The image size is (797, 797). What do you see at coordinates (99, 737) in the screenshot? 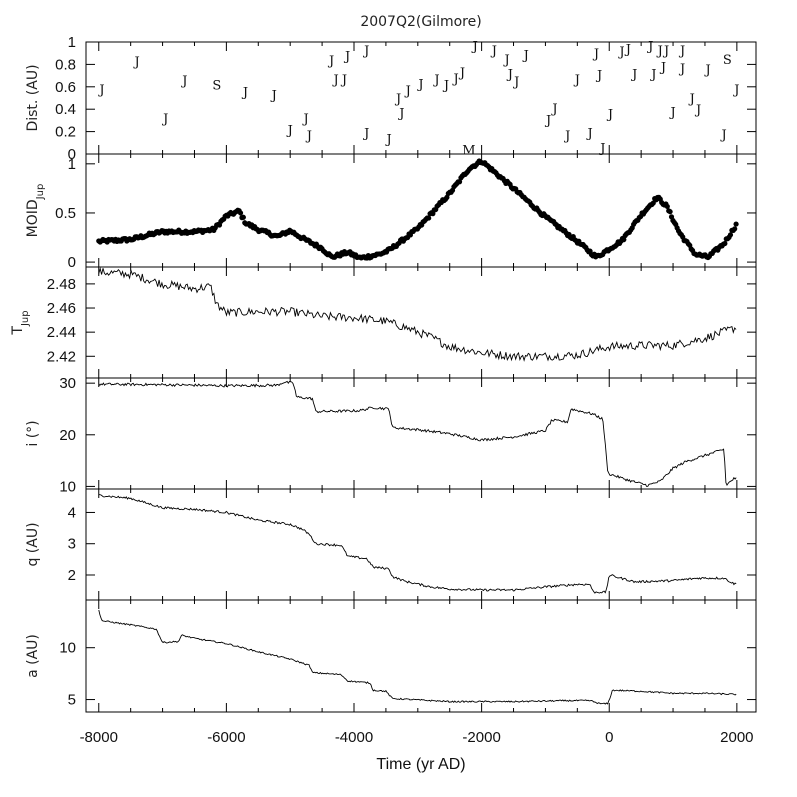
I see `x-tick-label: -8000` at bounding box center [99, 737].